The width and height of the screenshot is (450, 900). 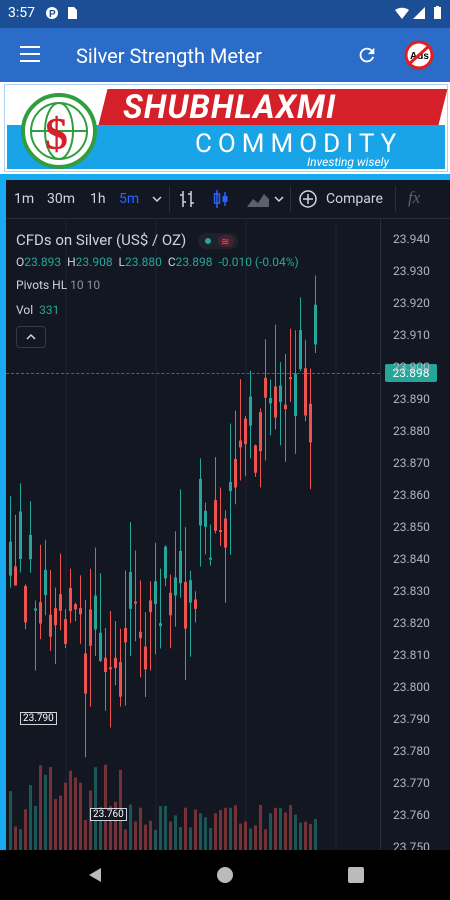 I want to click on volume-value: 331, so click(x=49, y=310).